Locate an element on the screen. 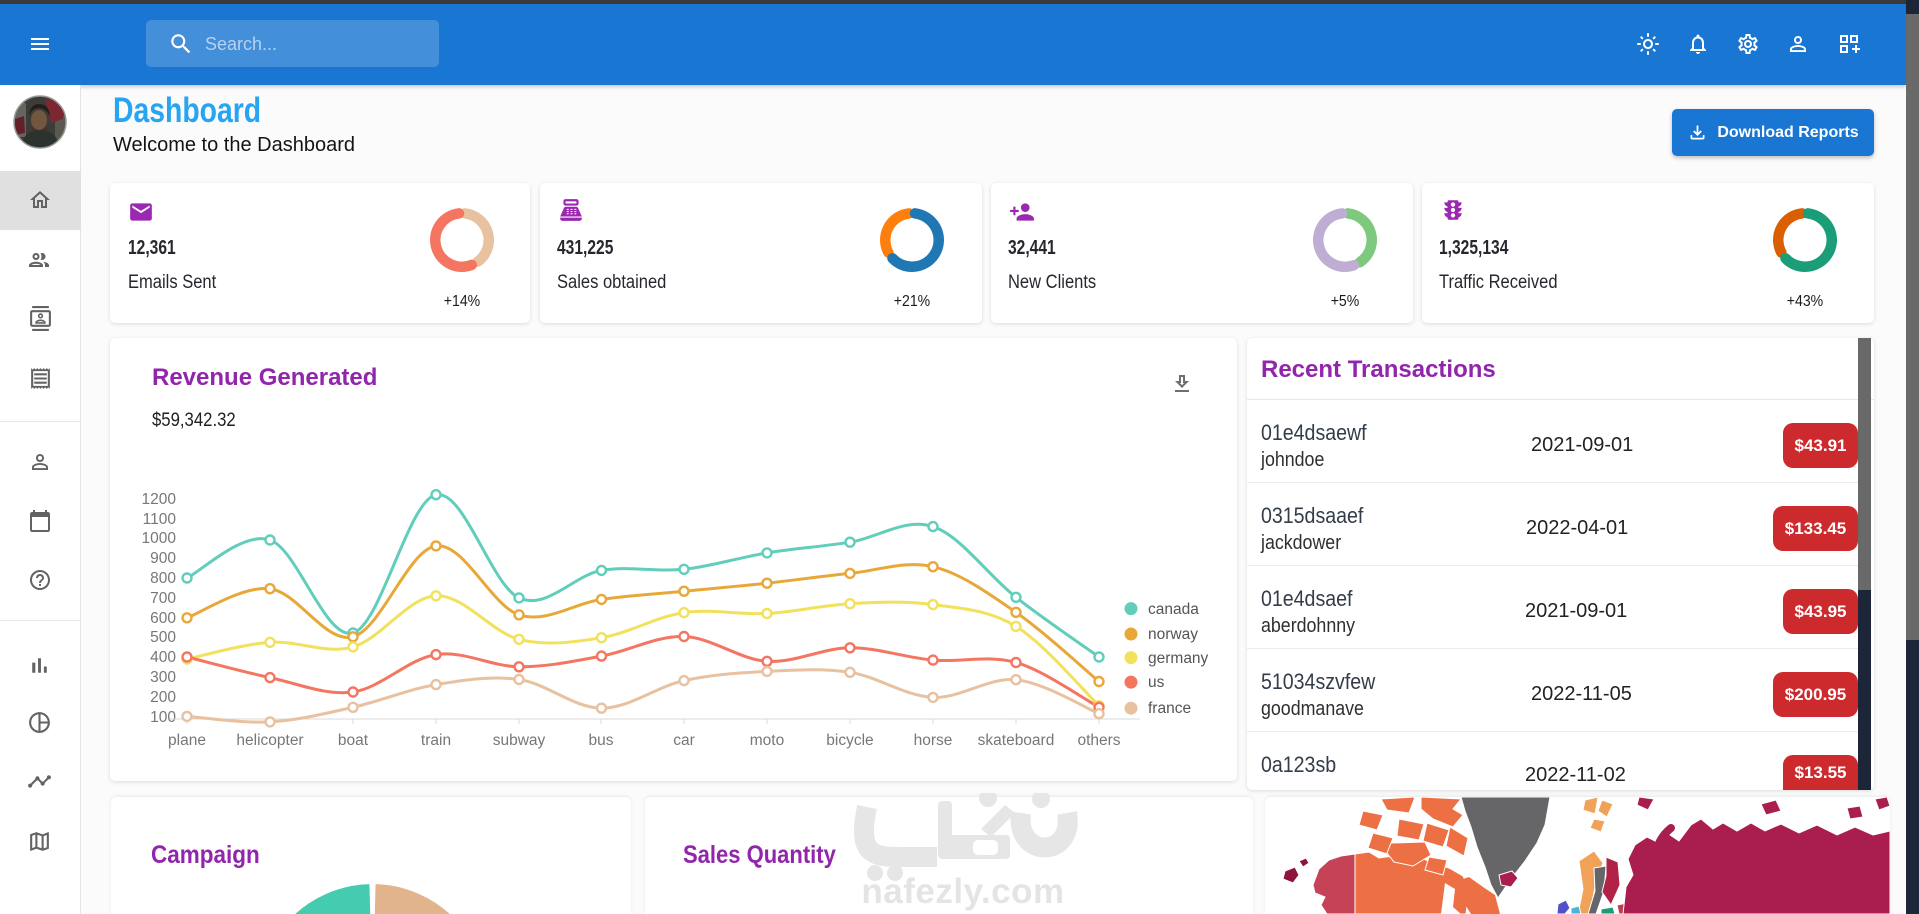 The width and height of the screenshot is (1919, 914). svg-text: 600 is located at coordinates (163, 618).